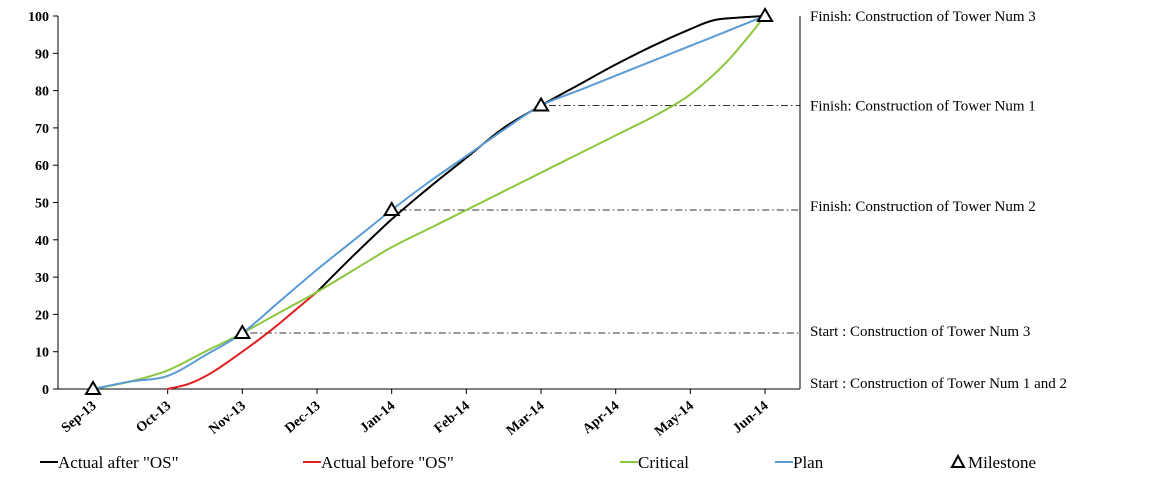 The height and width of the screenshot is (485, 1170). I want to click on y-tick-label: 80, so click(42, 92).